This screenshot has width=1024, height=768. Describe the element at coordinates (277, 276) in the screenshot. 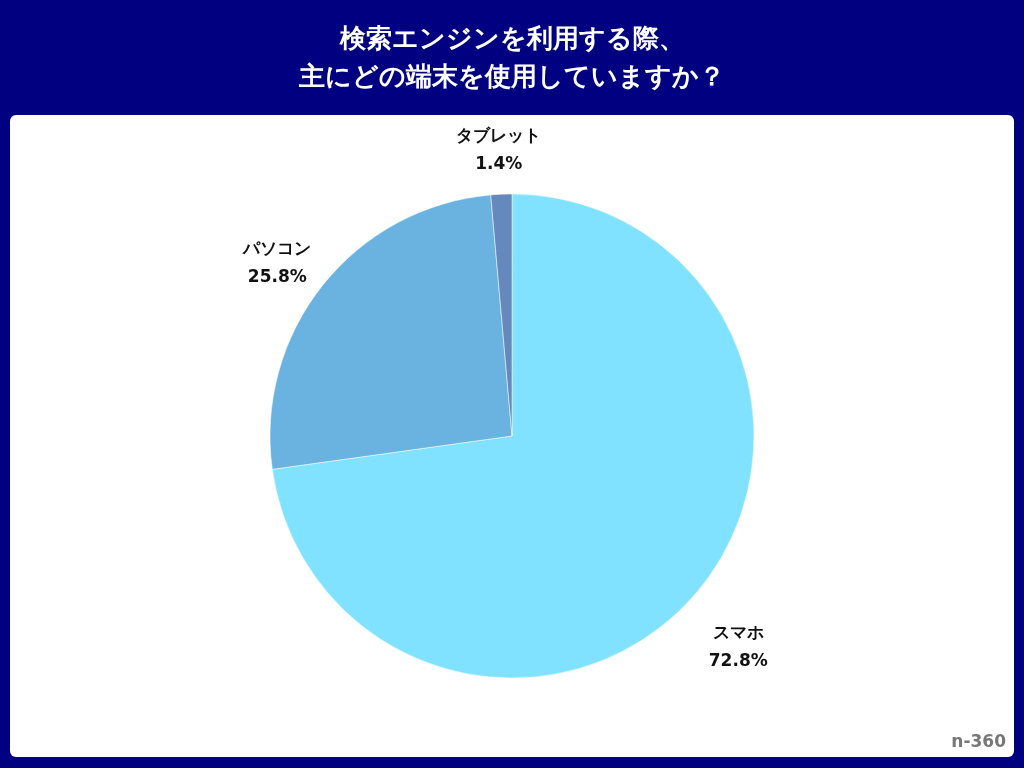

I see `data-label: 25.8%` at that location.